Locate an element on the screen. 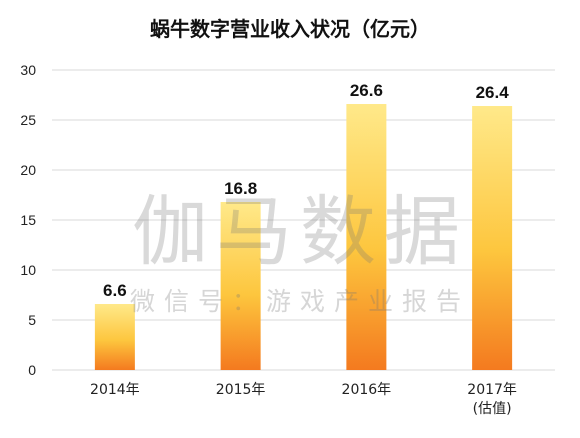 This screenshot has width=580, height=438. x-category-label: 2015年 is located at coordinates (241, 390).